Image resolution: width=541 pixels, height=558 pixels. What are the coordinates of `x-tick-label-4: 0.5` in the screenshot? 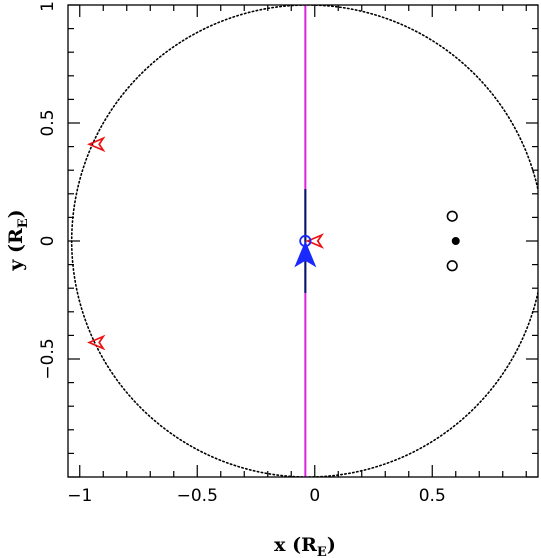 It's located at (432, 496).